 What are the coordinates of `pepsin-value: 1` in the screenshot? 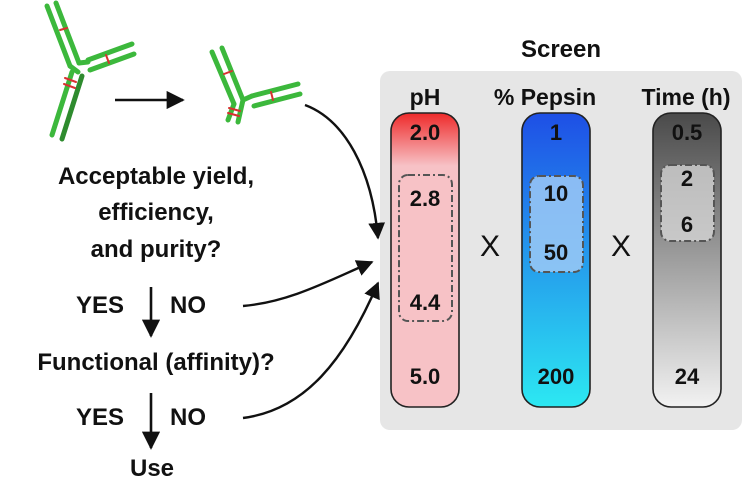 It's located at (556, 132).